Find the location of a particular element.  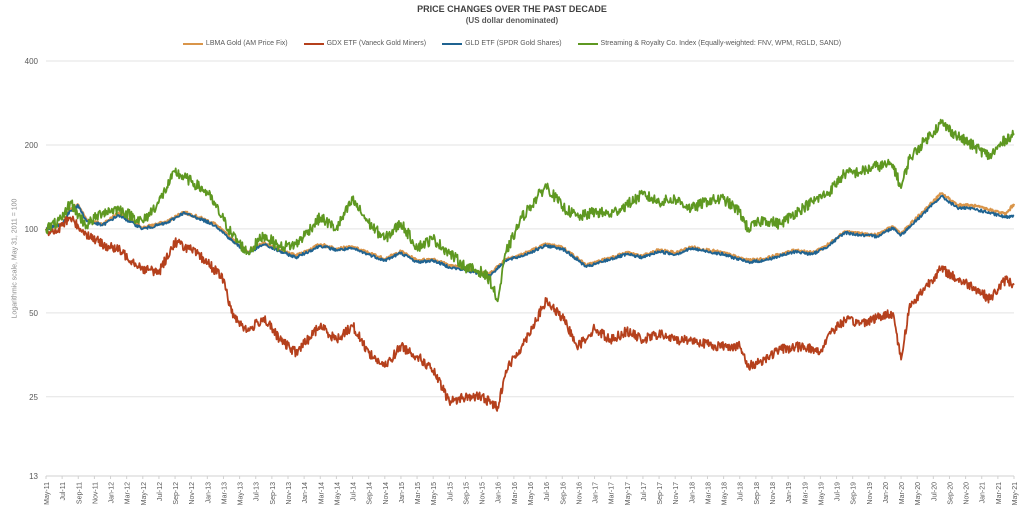

x-tick-label: Mar-14 is located at coordinates (321, 493).